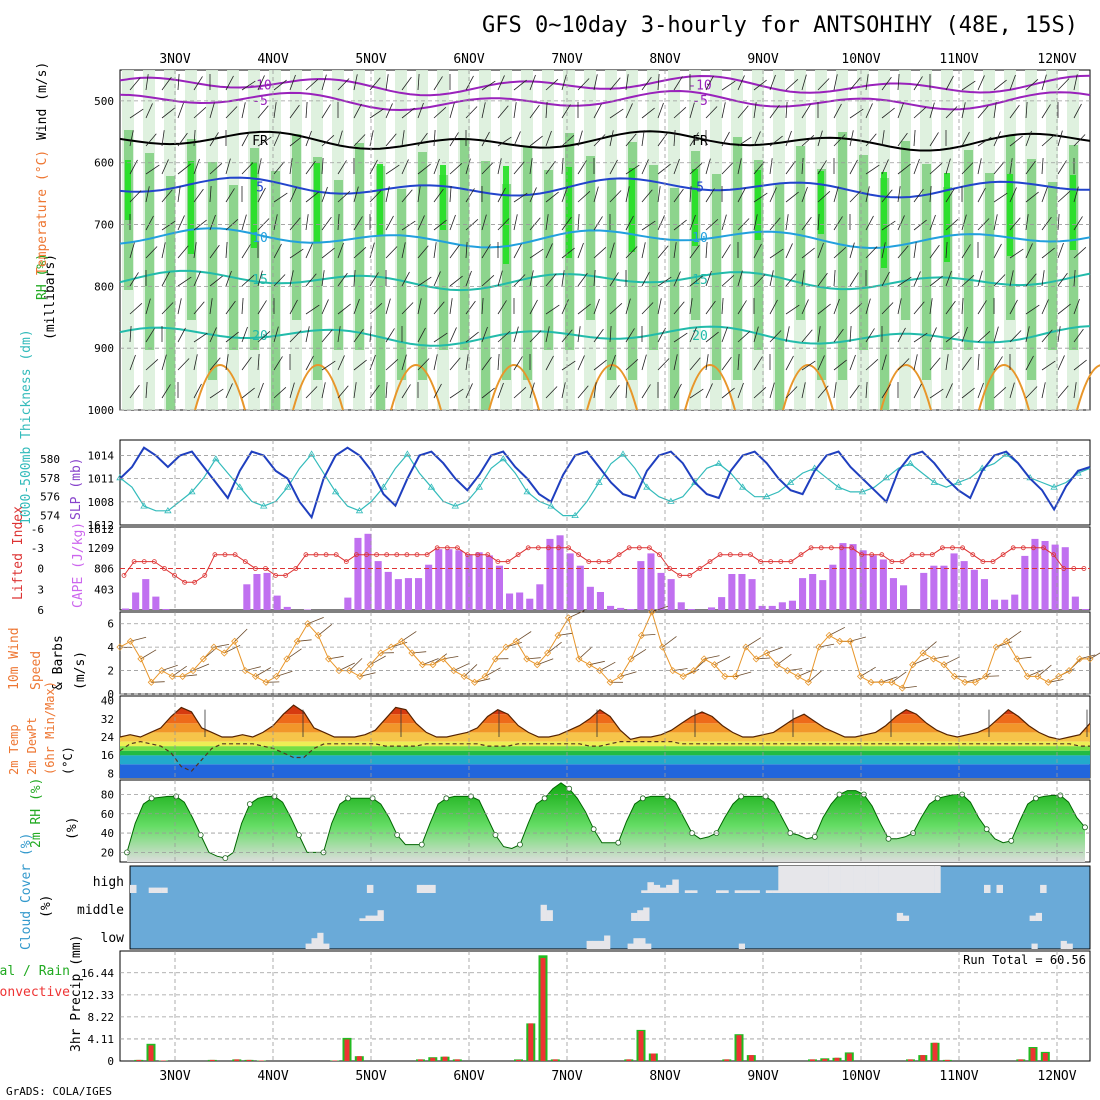 Image resolution: width=1100 pixels, height=1100 pixels. Describe the element at coordinates (605, 1006) in the screenshot. I see `precip-frame` at that location.